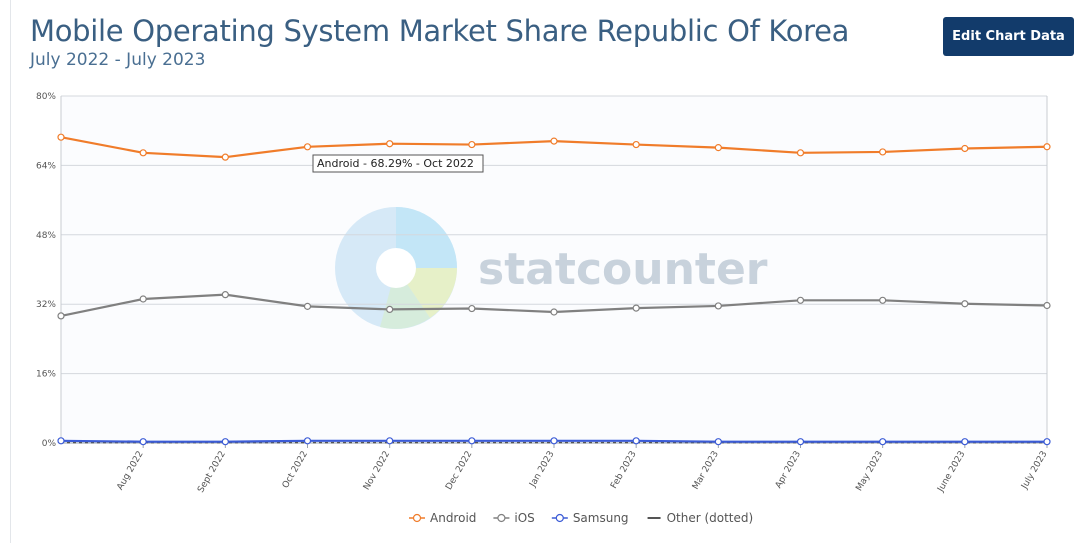 The width and height of the screenshot is (1080, 543). What do you see at coordinates (396, 268) in the screenshot?
I see `watermark-logo-hole` at bounding box center [396, 268].